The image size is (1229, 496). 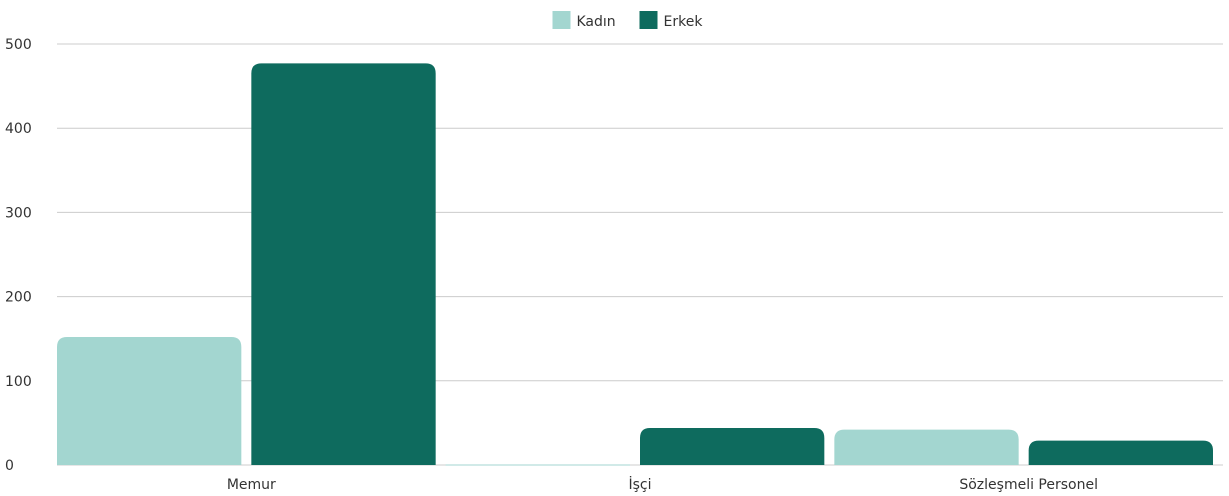 What do you see at coordinates (639, 484) in the screenshot?
I see `x-category-label: İşçi` at bounding box center [639, 484].